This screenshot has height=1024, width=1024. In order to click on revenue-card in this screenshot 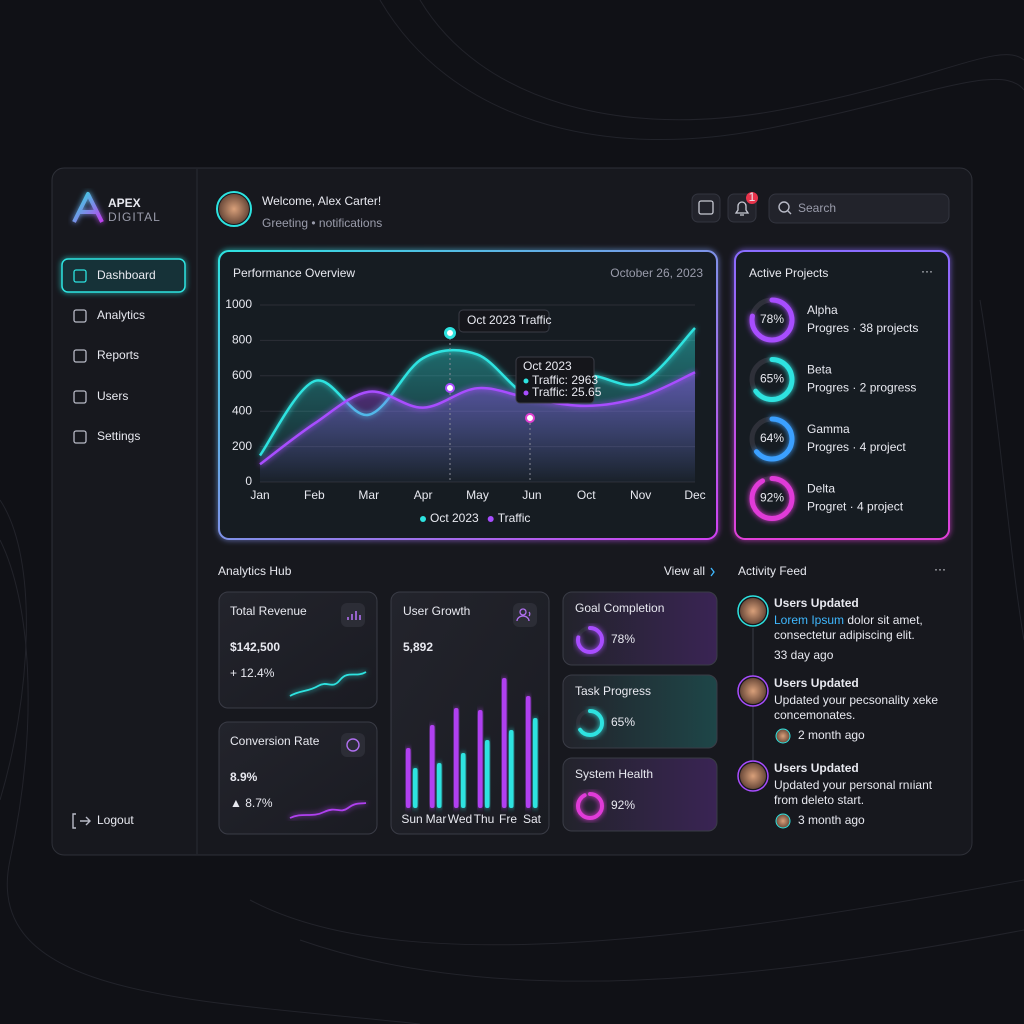, I will do `click(298, 650)`.